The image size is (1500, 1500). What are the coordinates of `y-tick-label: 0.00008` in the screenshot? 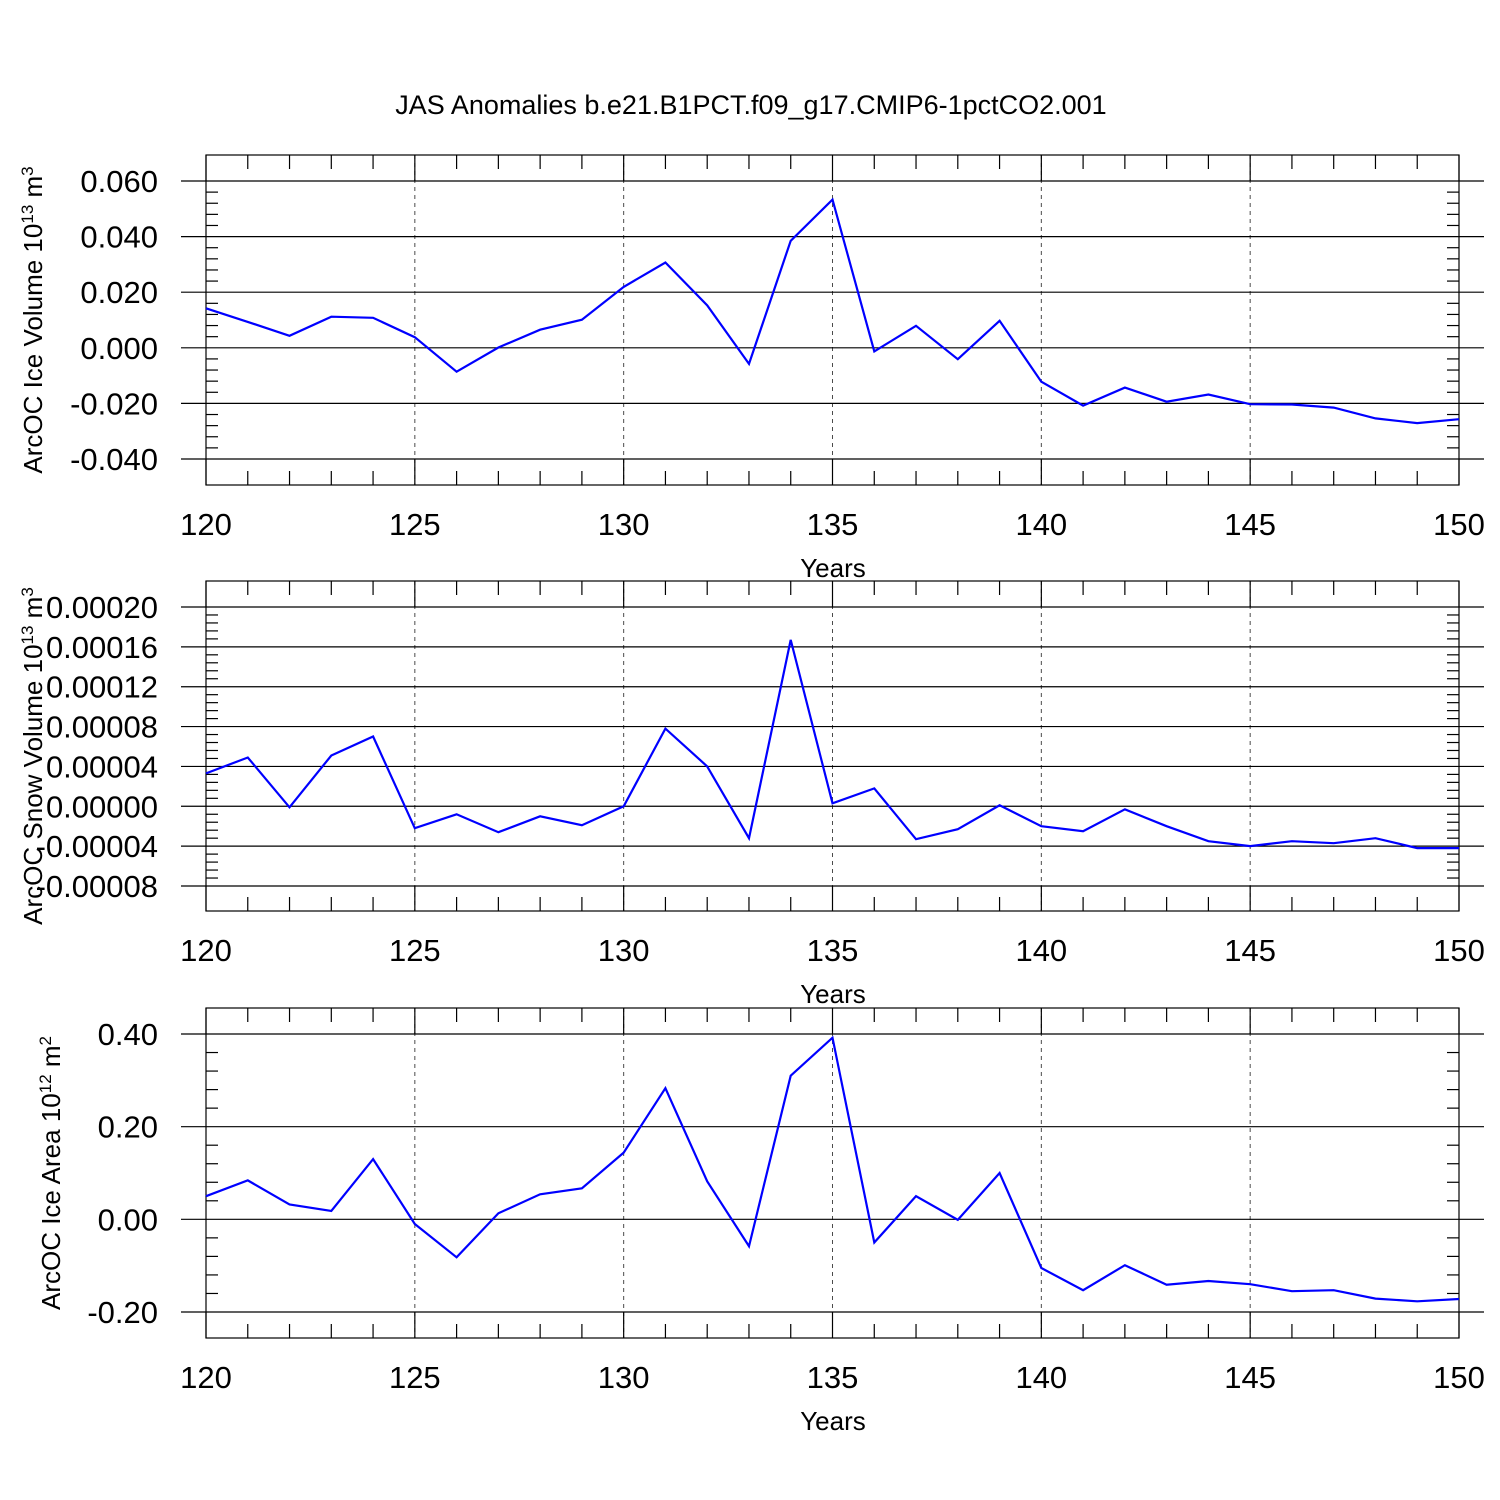 It's located at (102, 727).